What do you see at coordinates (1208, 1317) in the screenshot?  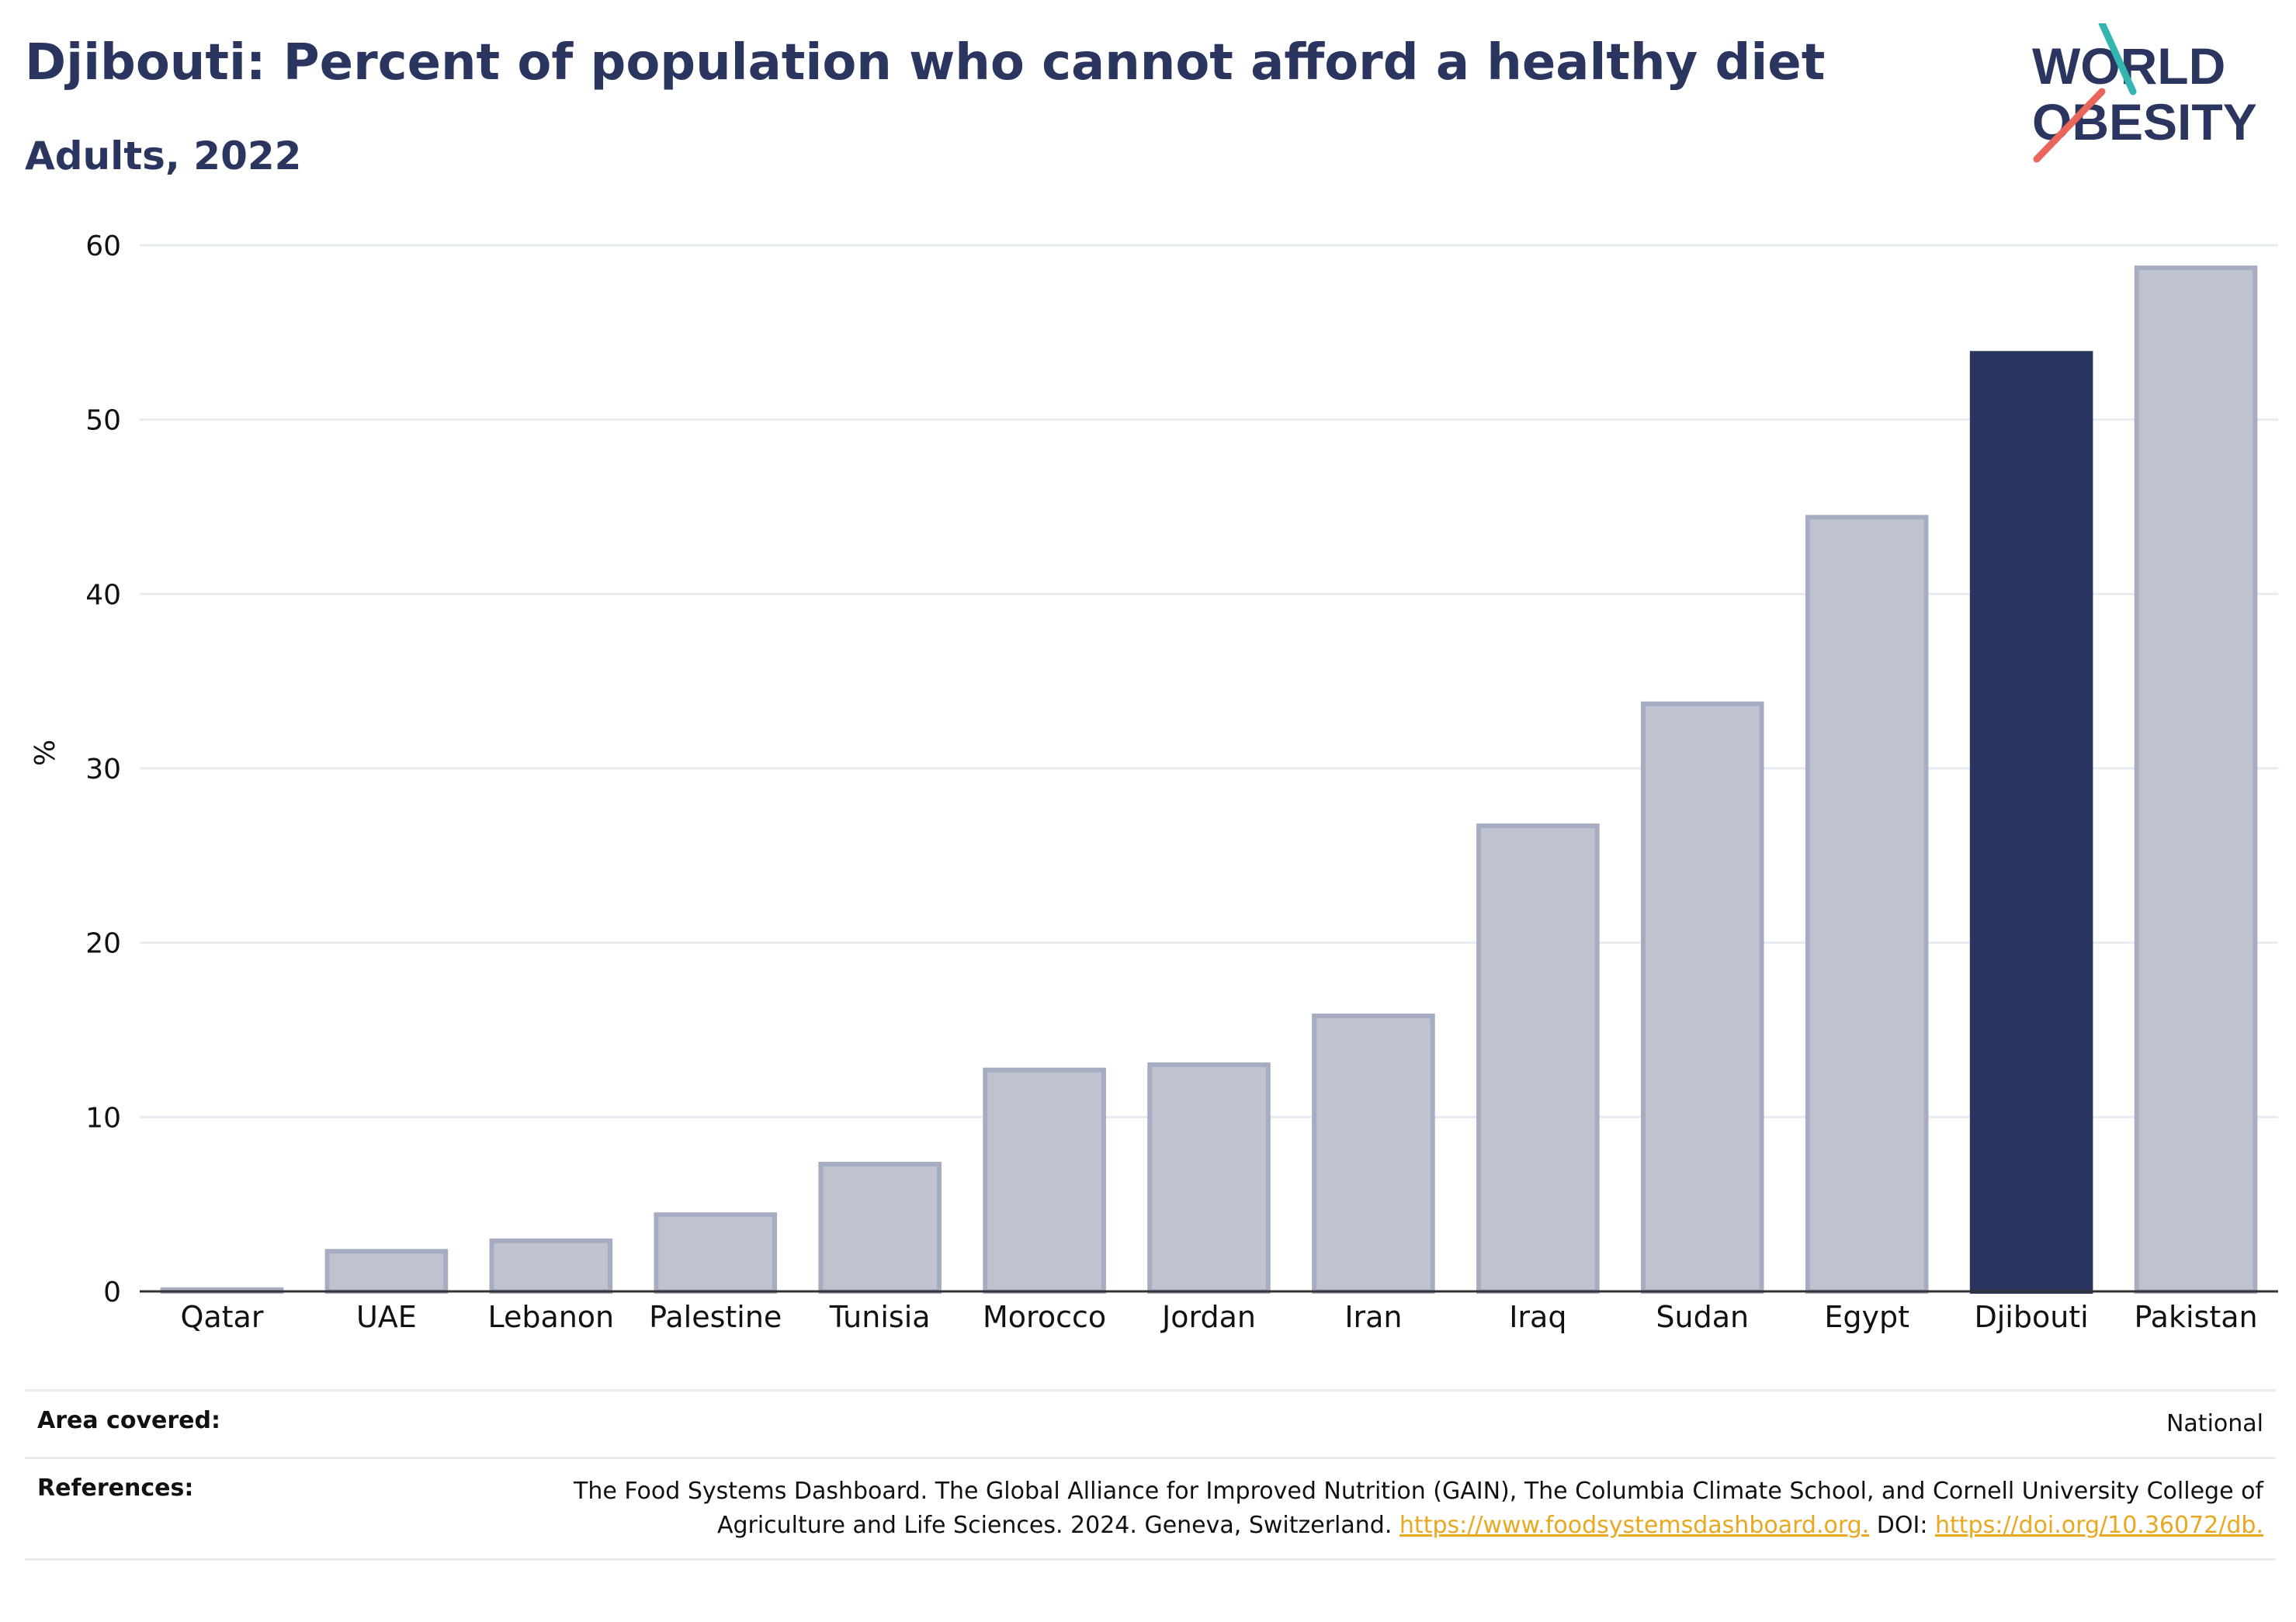 I see `x-tick-label: Jordan` at bounding box center [1208, 1317].